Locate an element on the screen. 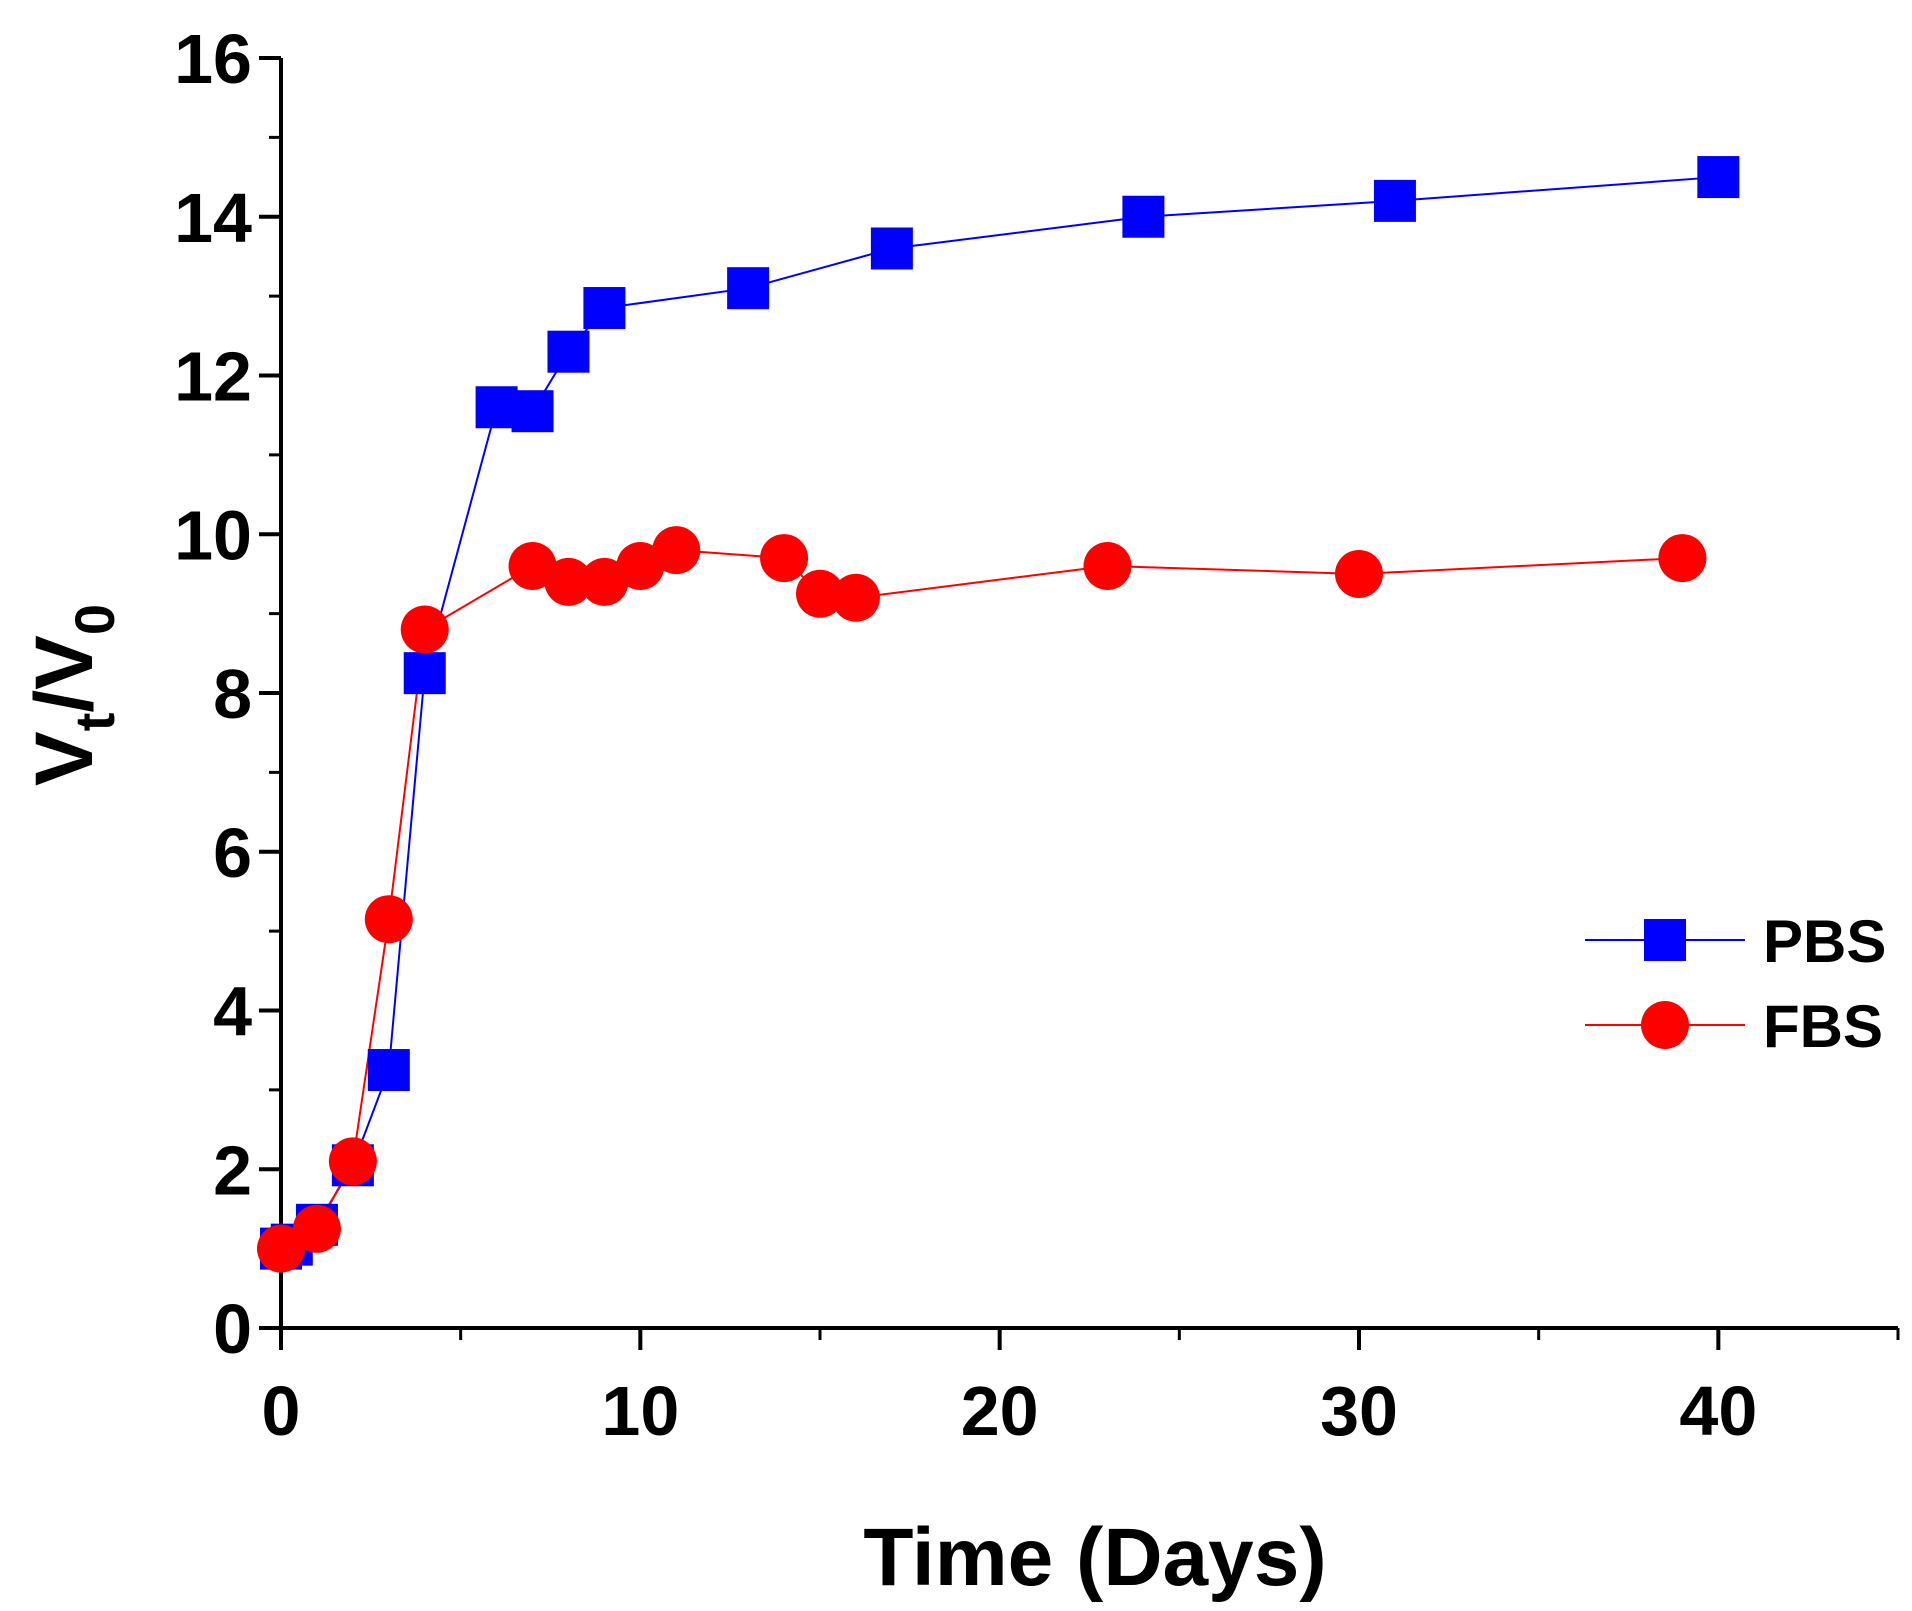  svg-text: Vt/V0 is located at coordinates (72, 695).